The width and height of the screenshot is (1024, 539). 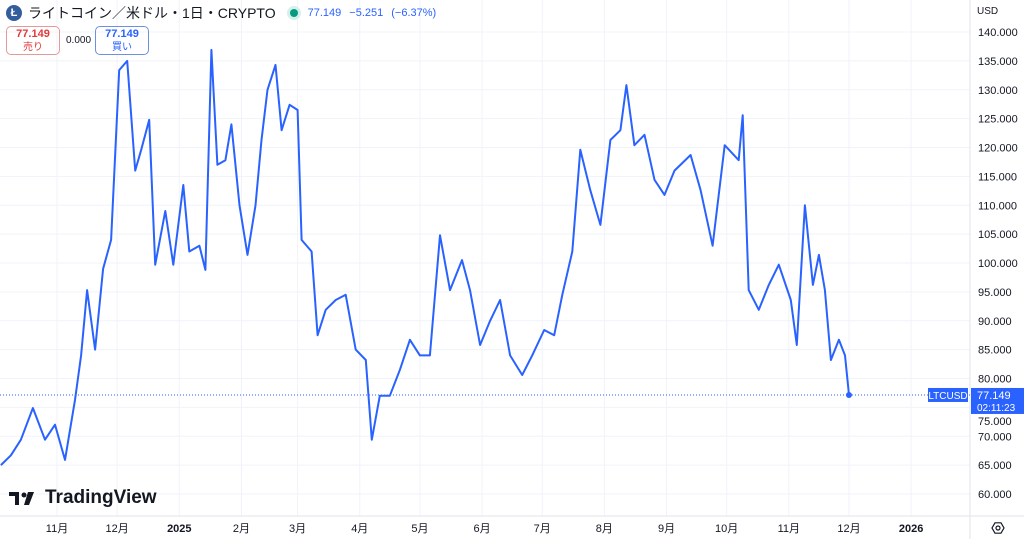 I want to click on sell-label: 売り, so click(x=33, y=47).